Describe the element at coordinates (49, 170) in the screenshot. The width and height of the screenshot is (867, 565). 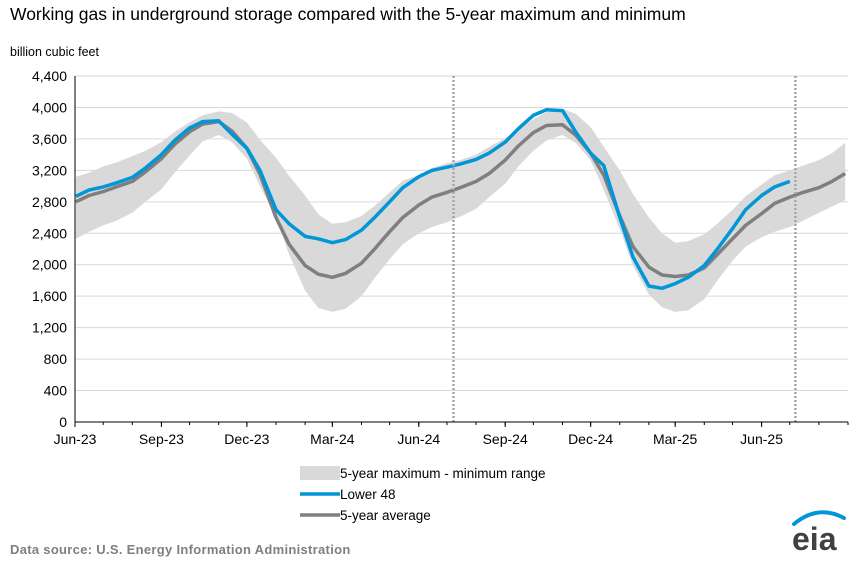
I see `y-tick-label: 3,200` at that location.